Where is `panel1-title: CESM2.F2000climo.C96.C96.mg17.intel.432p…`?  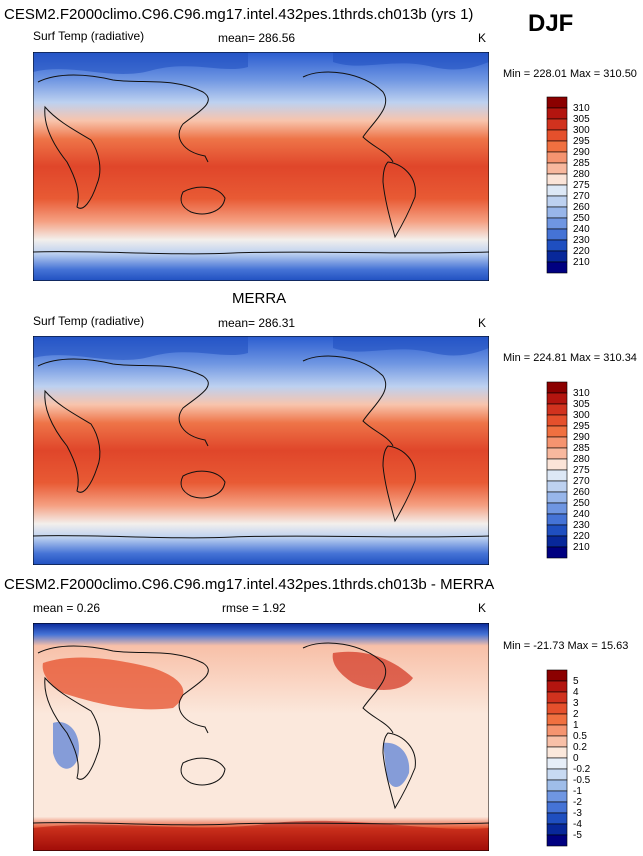 panel1-title: CESM2.F2000climo.C96.C96.mg17.intel.432p… is located at coordinates (239, 14).